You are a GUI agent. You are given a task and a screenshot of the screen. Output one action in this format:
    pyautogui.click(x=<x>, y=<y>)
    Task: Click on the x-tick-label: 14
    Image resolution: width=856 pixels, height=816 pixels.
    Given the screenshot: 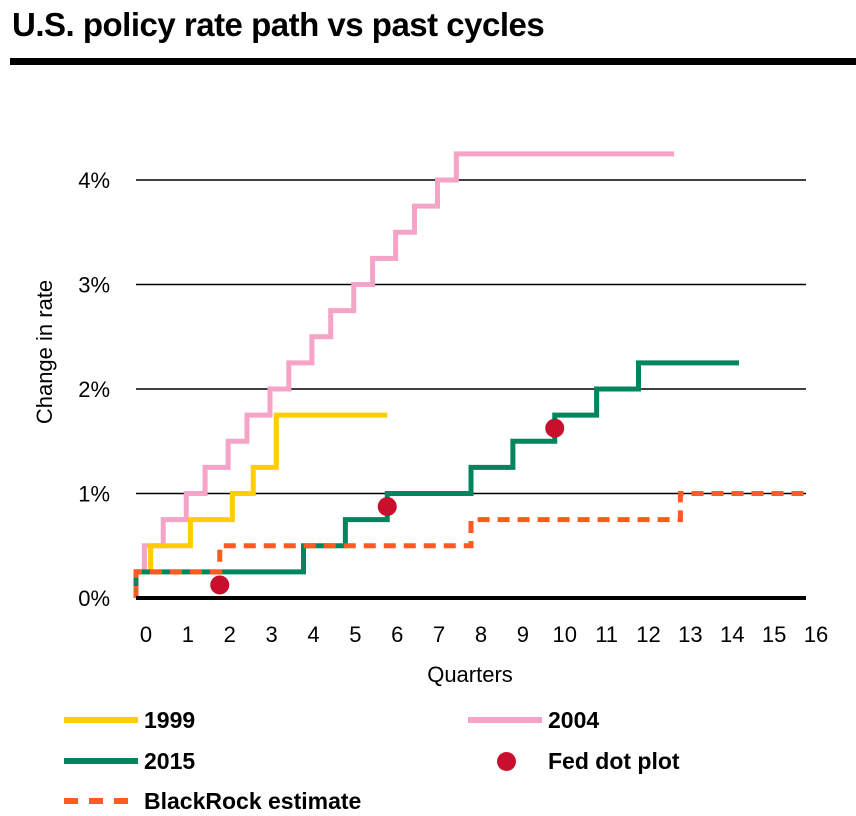 What is the action you would take?
    pyautogui.click(x=732, y=634)
    